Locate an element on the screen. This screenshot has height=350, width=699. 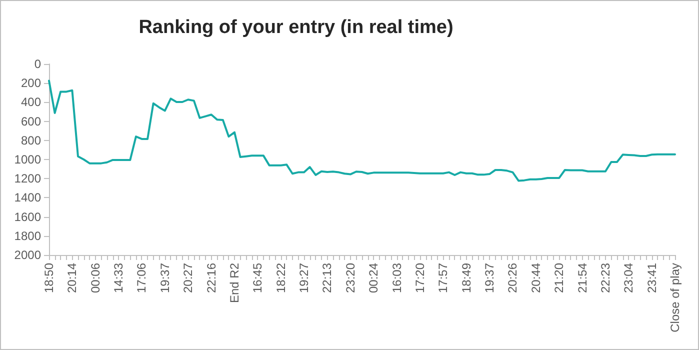
x-tick-label: 16:03 is located at coordinates (397, 278).